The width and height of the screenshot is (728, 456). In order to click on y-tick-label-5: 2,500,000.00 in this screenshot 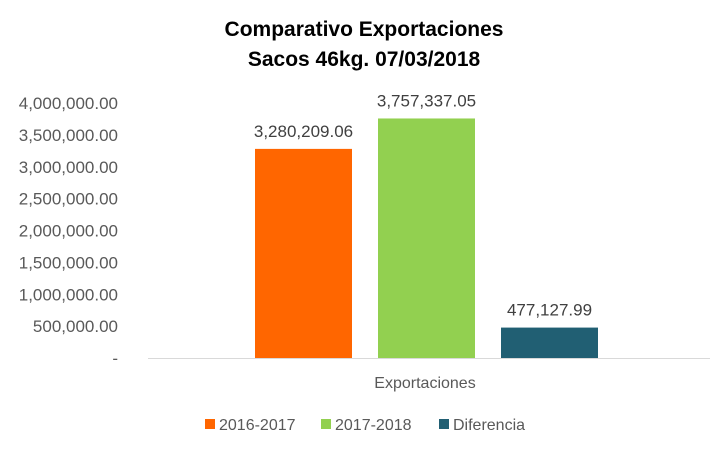, I will do `click(68, 199)`.